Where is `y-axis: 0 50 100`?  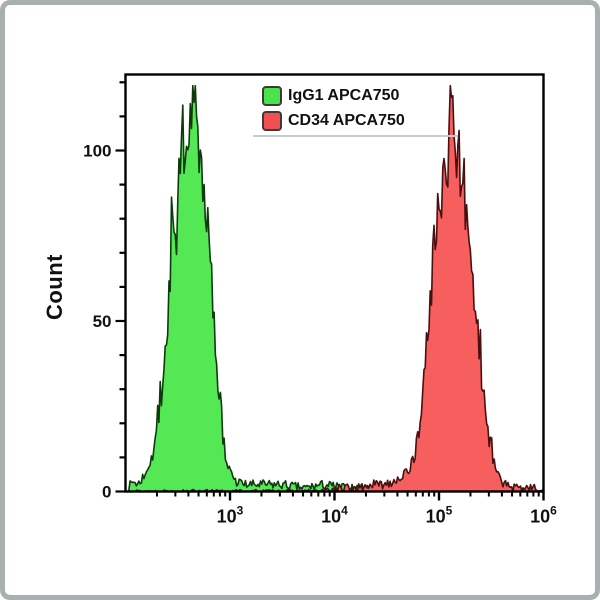
y-axis: 0 50 100 is located at coordinates (104, 291).